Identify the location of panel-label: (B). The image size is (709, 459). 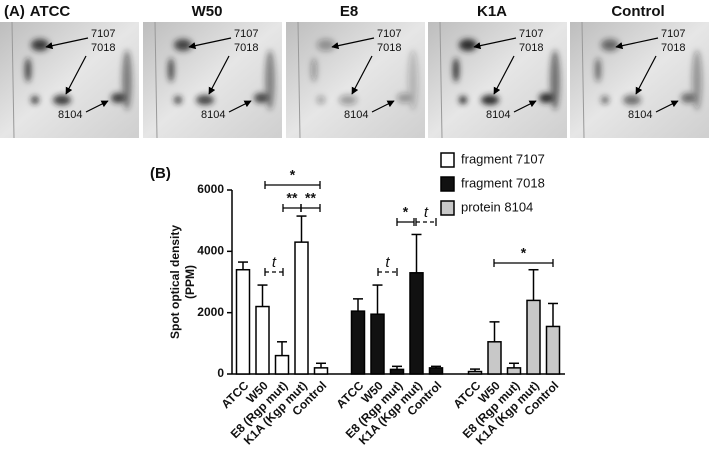
(160, 173).